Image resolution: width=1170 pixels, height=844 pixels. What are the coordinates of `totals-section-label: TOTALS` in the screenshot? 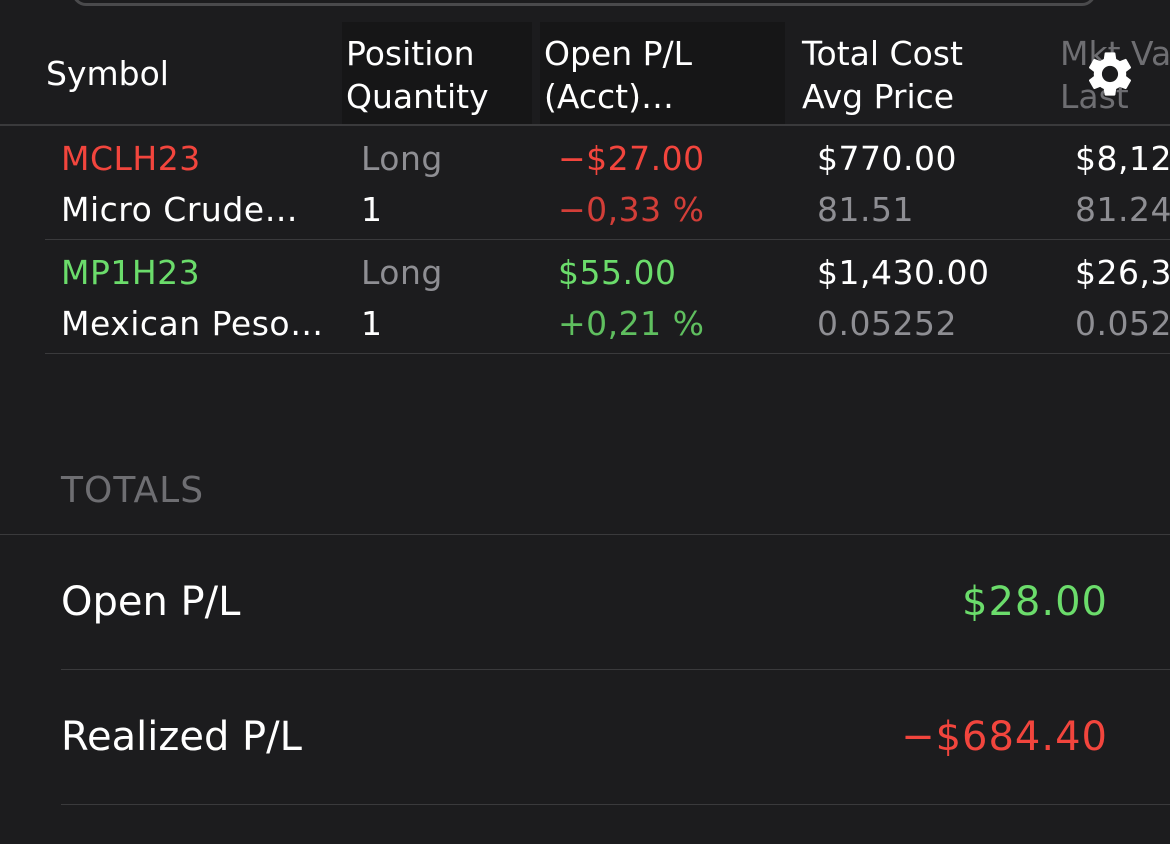 It's located at (133, 490).